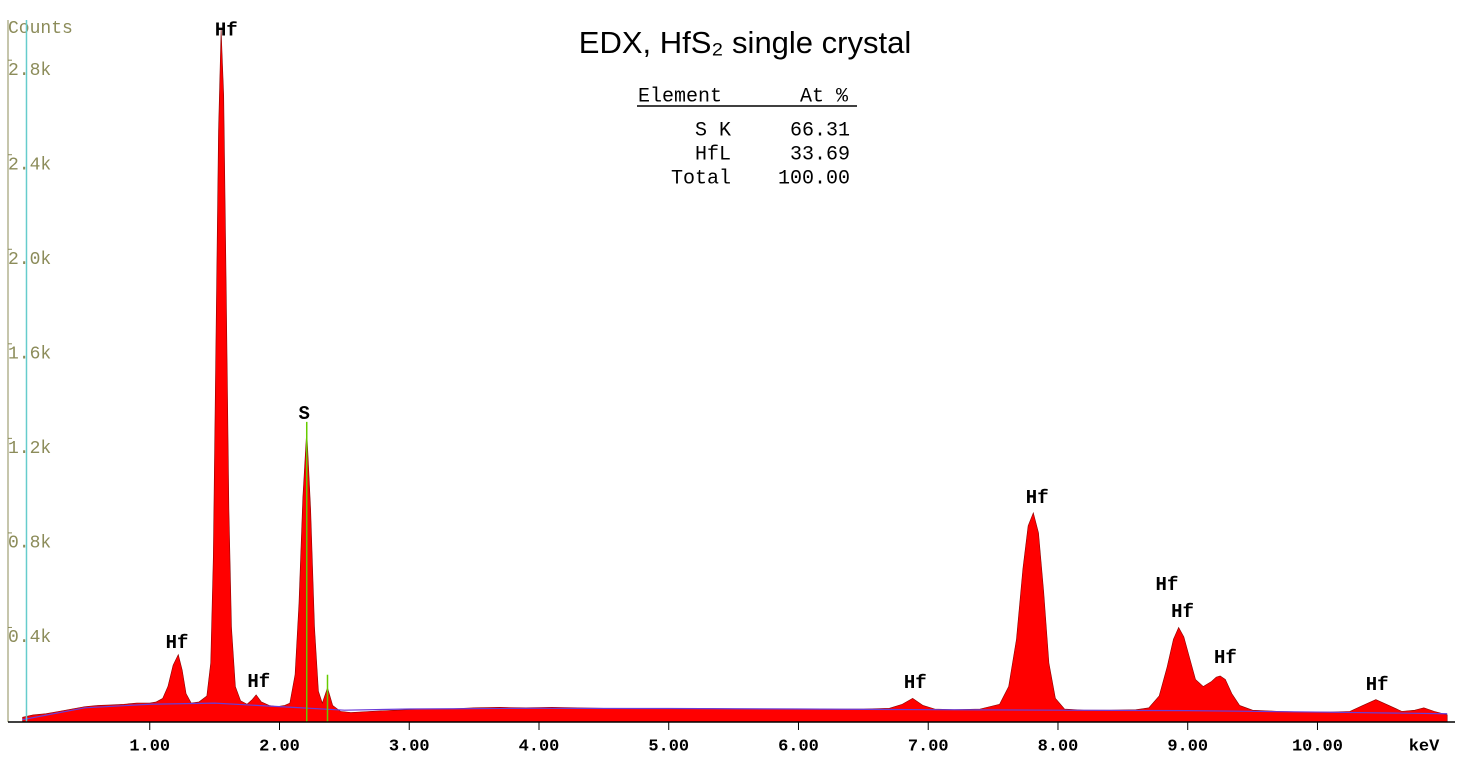  What do you see at coordinates (1317, 746) in the screenshot?
I see `x-tick-label: 10.00` at bounding box center [1317, 746].